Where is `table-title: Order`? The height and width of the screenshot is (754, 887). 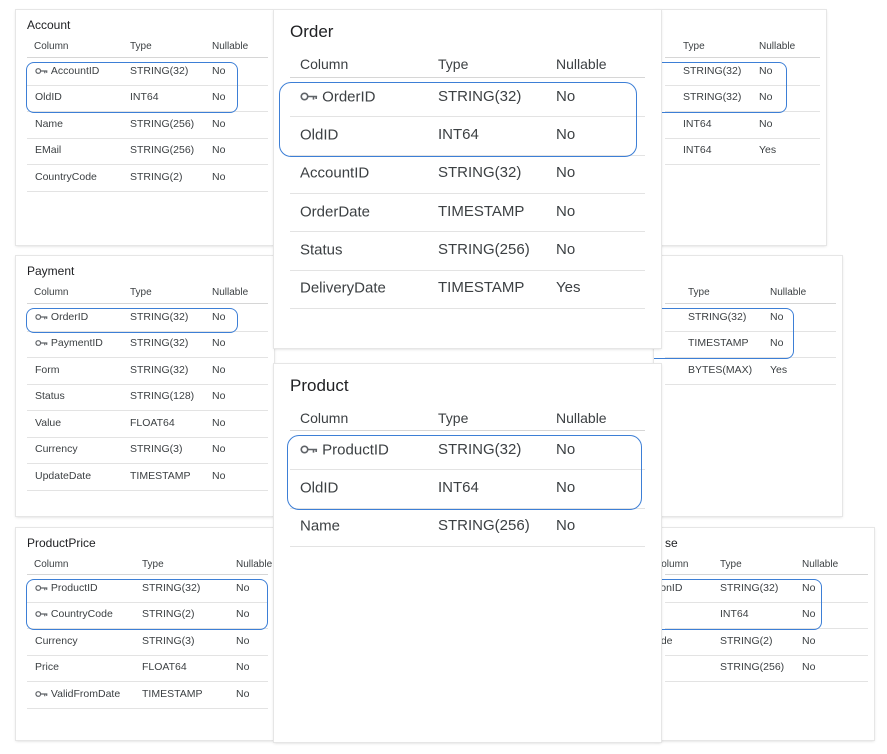
table-title: Order is located at coordinates (312, 31).